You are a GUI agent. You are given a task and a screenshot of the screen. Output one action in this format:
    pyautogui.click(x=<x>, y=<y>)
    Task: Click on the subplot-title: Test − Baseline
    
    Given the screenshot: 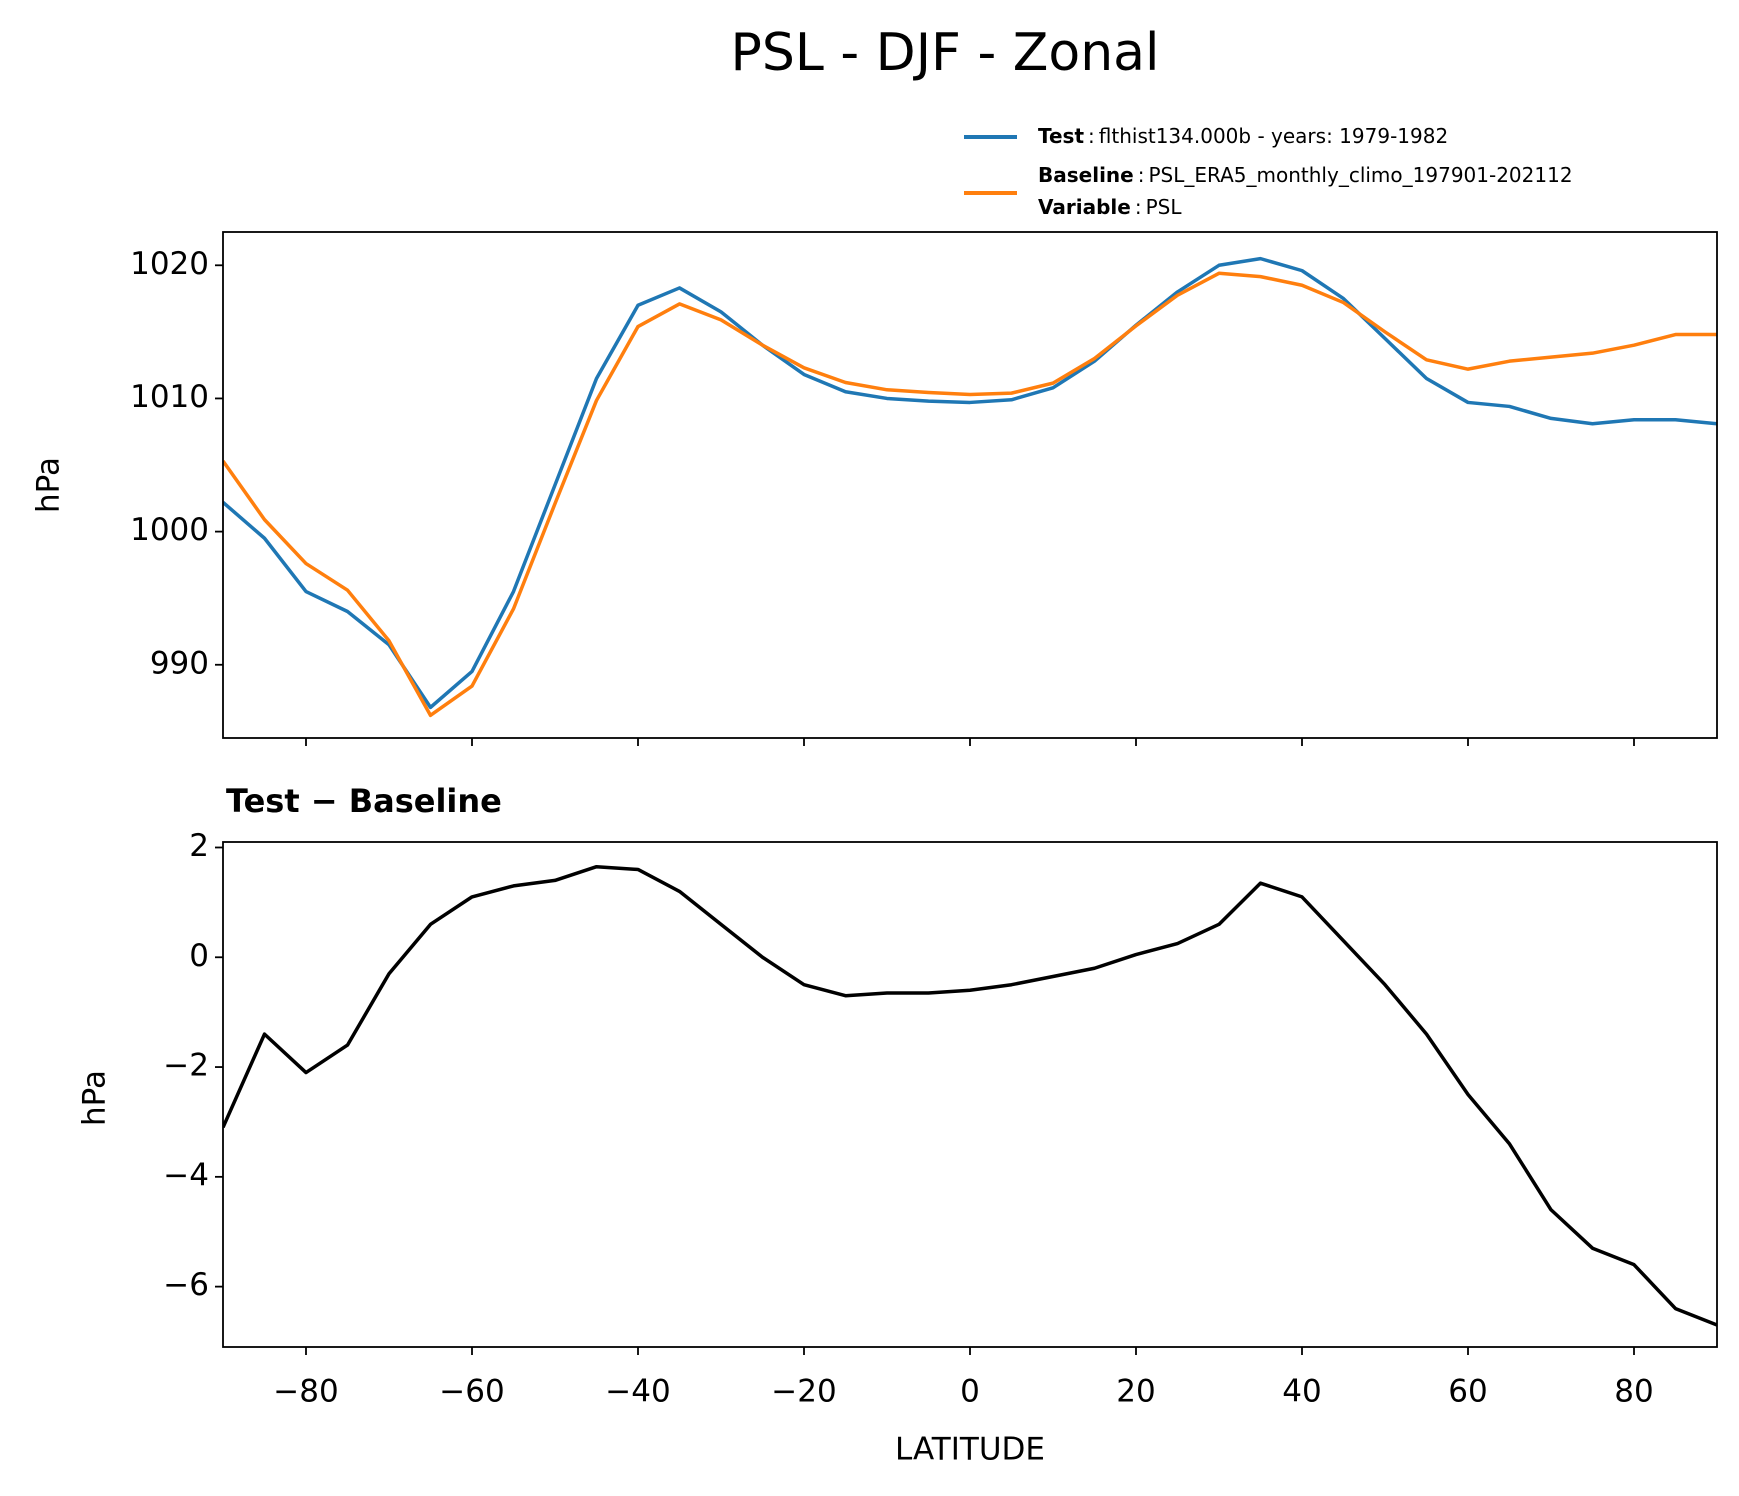 What is the action you would take?
    pyautogui.click(x=364, y=801)
    